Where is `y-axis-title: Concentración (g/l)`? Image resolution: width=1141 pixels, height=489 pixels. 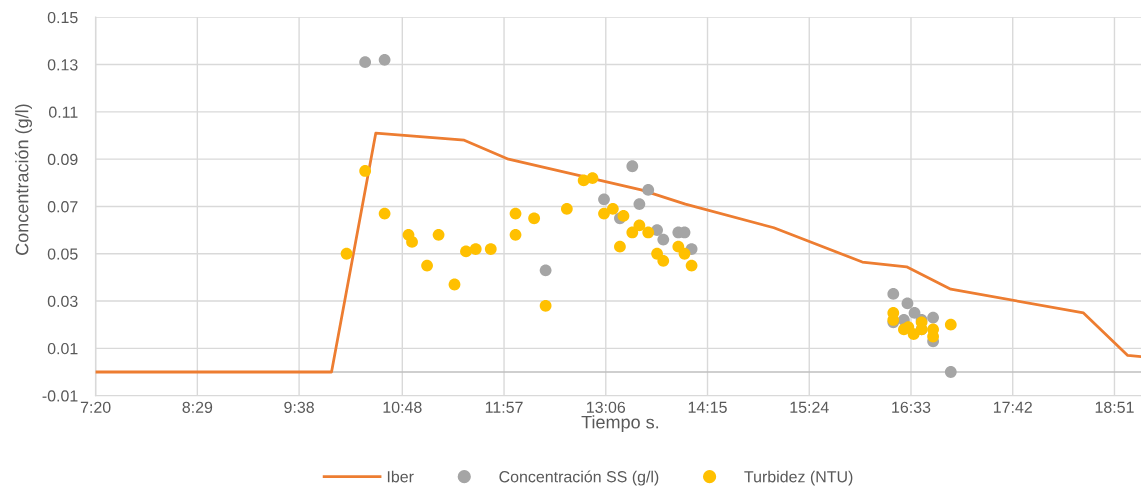
y-axis-title: Concentración (g/l) is located at coordinates (23, 179).